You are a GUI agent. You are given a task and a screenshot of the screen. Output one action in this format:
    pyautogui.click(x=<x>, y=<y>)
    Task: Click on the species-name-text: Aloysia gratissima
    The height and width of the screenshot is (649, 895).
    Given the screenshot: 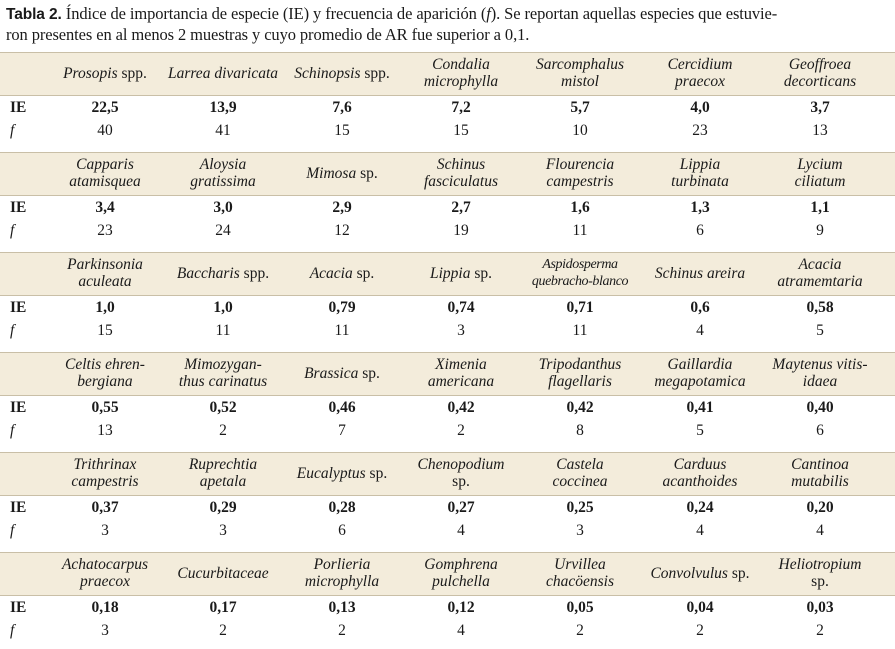 What is the action you would take?
    pyautogui.click(x=223, y=173)
    